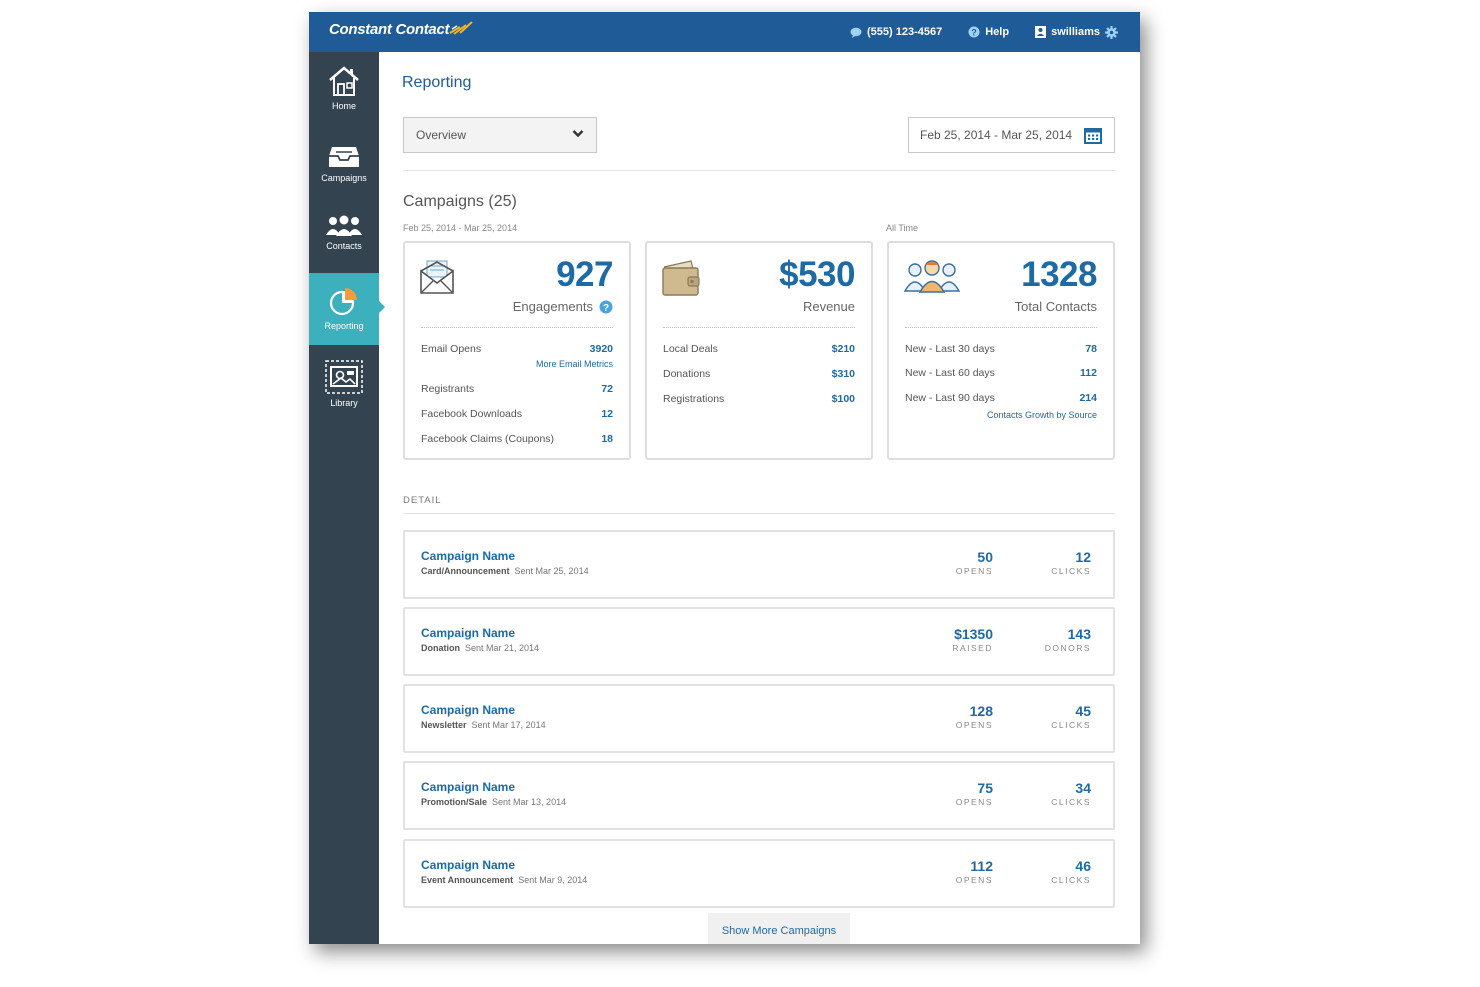  What do you see at coordinates (480, 648) in the screenshot?
I see `campaign-meta: Donation Sent Mar 21, 2014` at bounding box center [480, 648].